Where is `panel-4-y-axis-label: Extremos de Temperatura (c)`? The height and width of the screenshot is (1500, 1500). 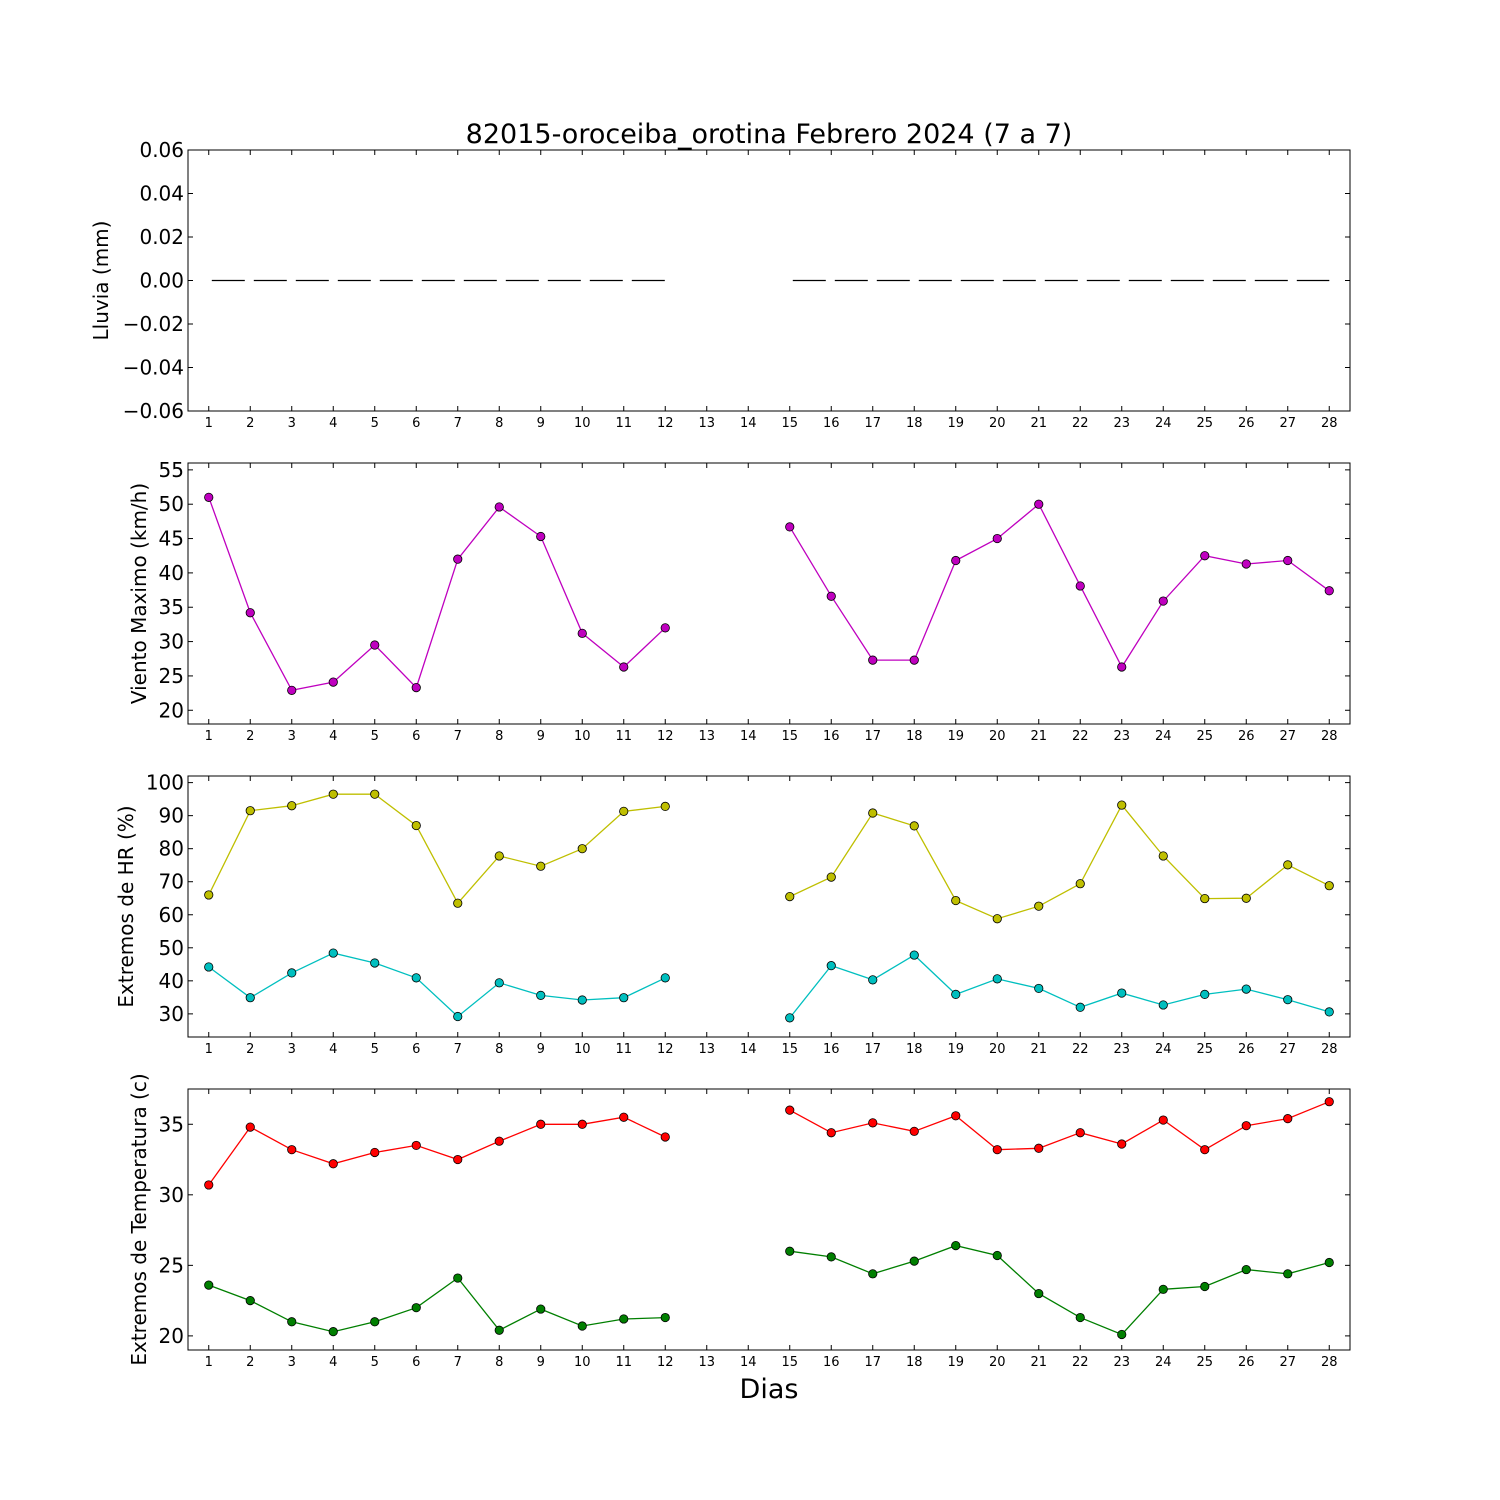
panel-4-y-axis-label: Extremos de Temperatura (c) is located at coordinates (139, 1219).